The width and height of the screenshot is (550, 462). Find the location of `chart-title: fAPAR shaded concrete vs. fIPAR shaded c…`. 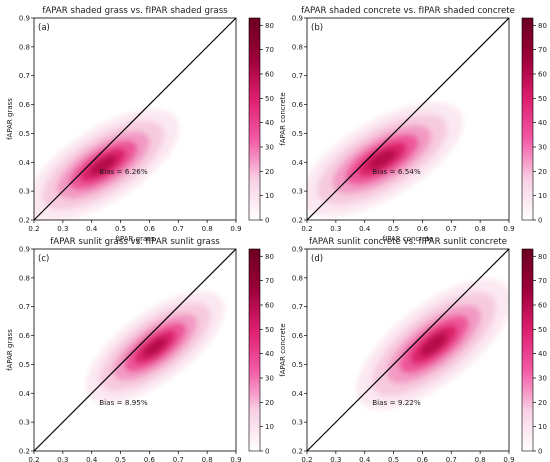

chart-title: fAPAR shaded concrete vs. fIPAR shaded c… is located at coordinates (408, 11).